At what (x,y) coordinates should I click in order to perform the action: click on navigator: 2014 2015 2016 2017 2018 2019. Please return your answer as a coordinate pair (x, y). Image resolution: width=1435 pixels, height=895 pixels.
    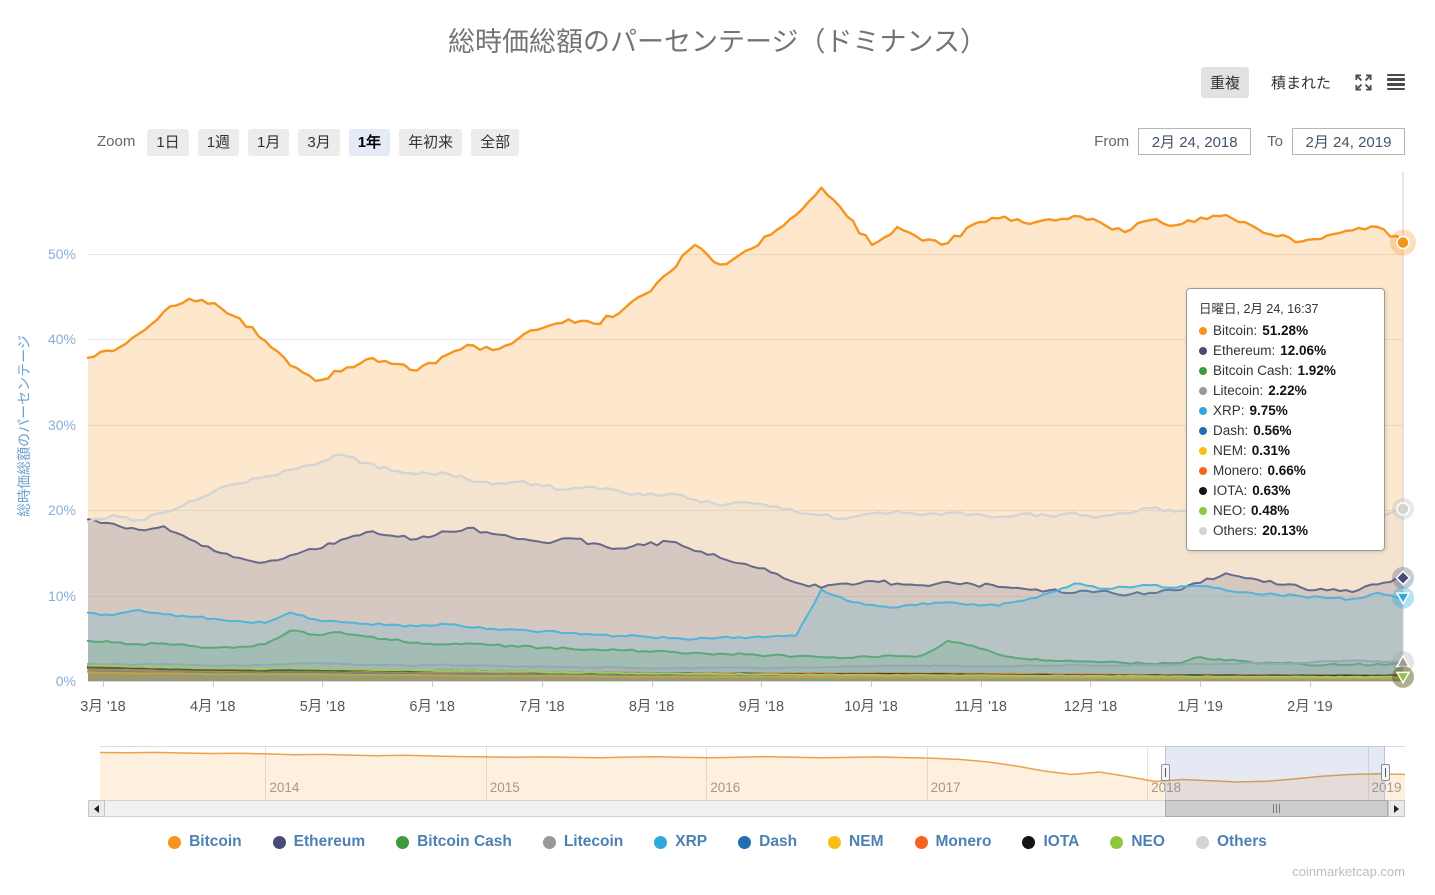
    Looking at the image, I should click on (752, 773).